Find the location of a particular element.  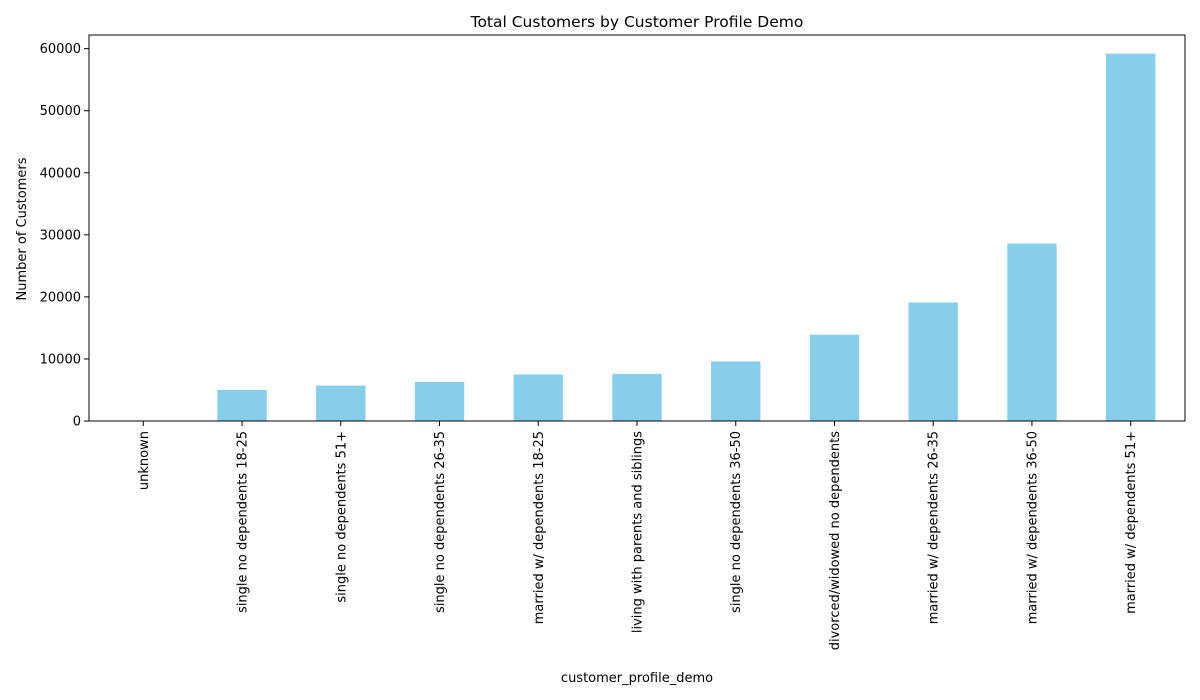

x-tick-label: single no dependents 26-35 is located at coordinates (440, 522).